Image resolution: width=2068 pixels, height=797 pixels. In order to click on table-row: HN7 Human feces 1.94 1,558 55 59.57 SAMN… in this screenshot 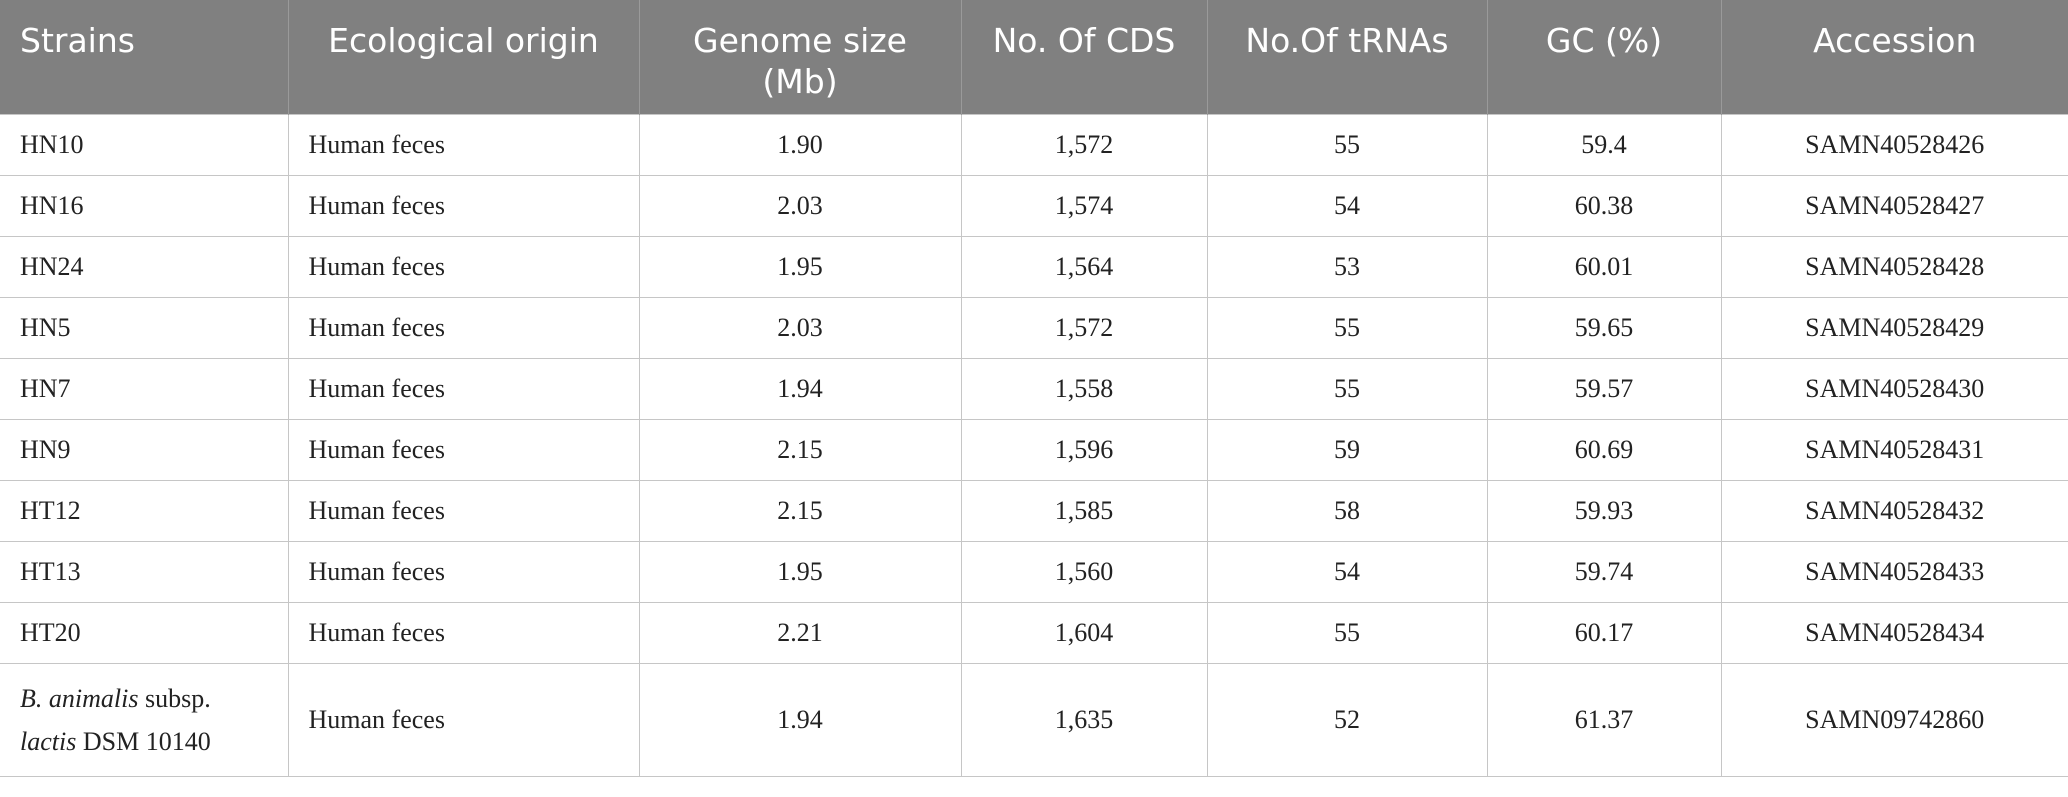, I will do `click(1034, 388)`.